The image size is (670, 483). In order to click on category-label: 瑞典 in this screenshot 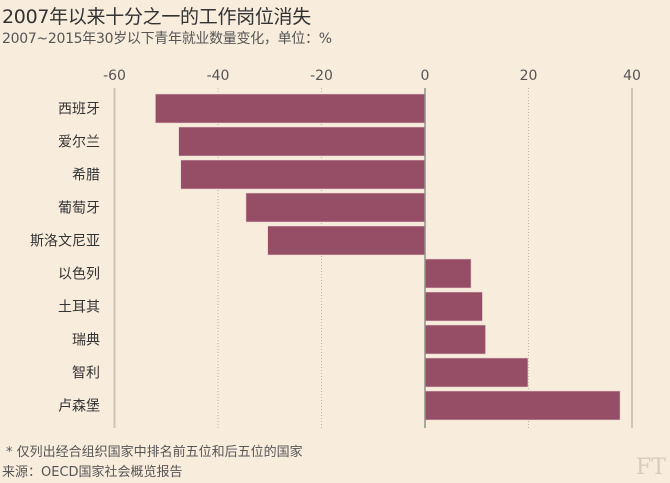, I will do `click(86, 341)`.